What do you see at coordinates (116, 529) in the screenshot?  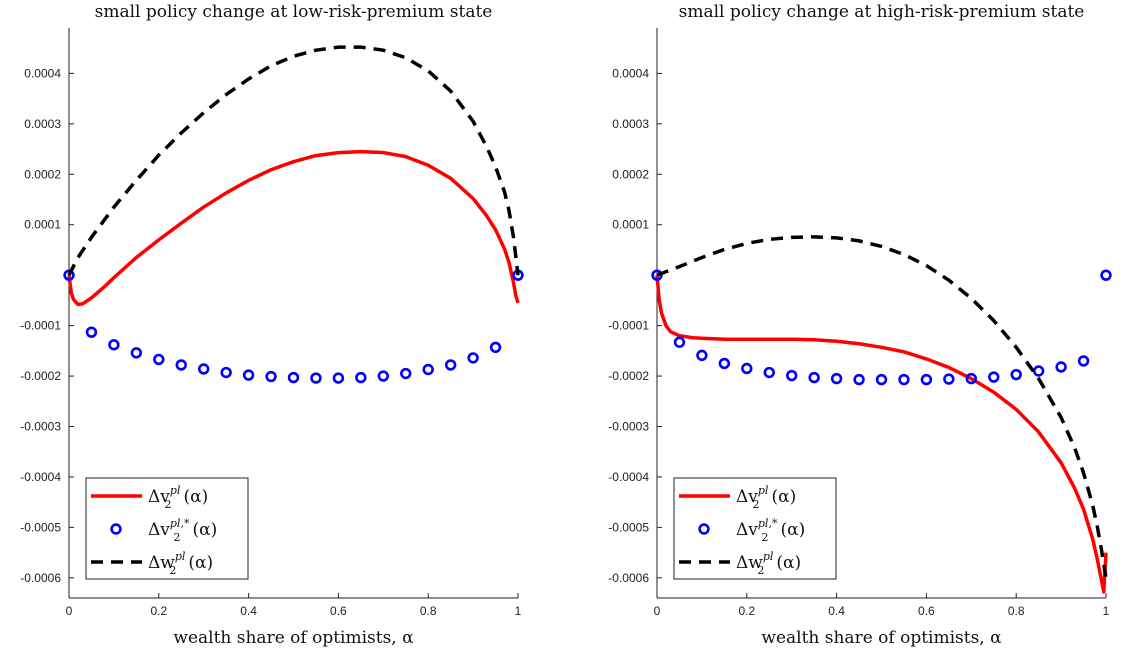 I see `legend-marker` at bounding box center [116, 529].